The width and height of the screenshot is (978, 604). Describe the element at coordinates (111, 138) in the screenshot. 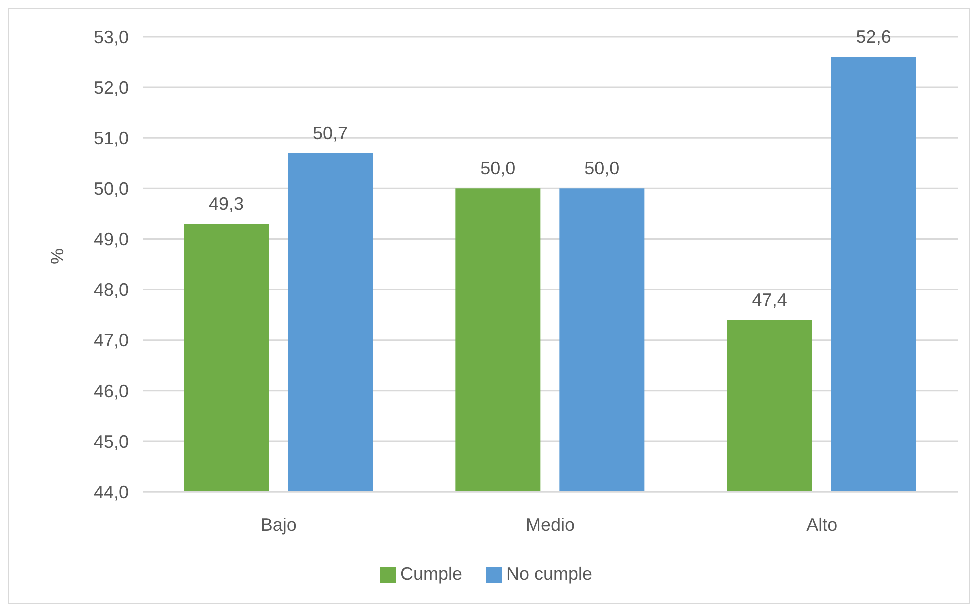

I see `y-tick-label: 51,0` at that location.